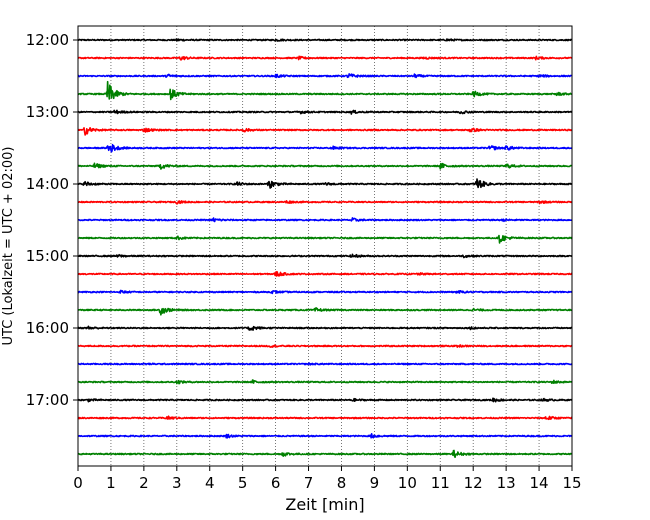  What do you see at coordinates (571, 483) in the screenshot?
I see `x-tick-label: 15` at bounding box center [571, 483].